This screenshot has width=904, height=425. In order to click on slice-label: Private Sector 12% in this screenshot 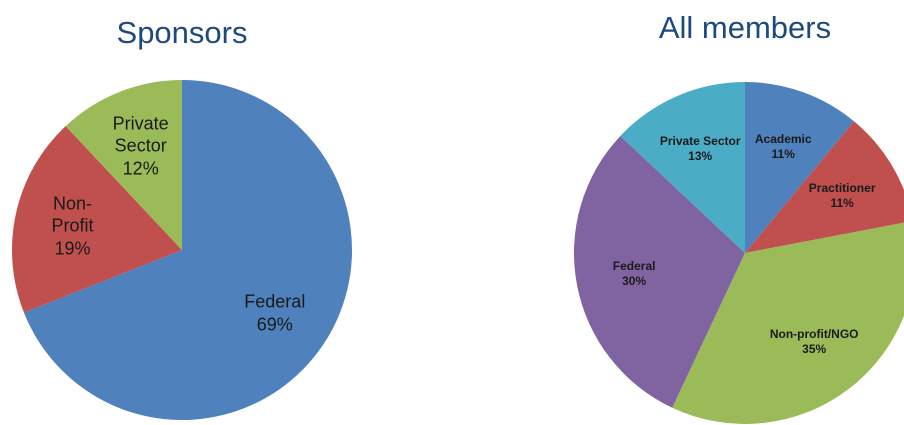, I will do `click(141, 146)`.